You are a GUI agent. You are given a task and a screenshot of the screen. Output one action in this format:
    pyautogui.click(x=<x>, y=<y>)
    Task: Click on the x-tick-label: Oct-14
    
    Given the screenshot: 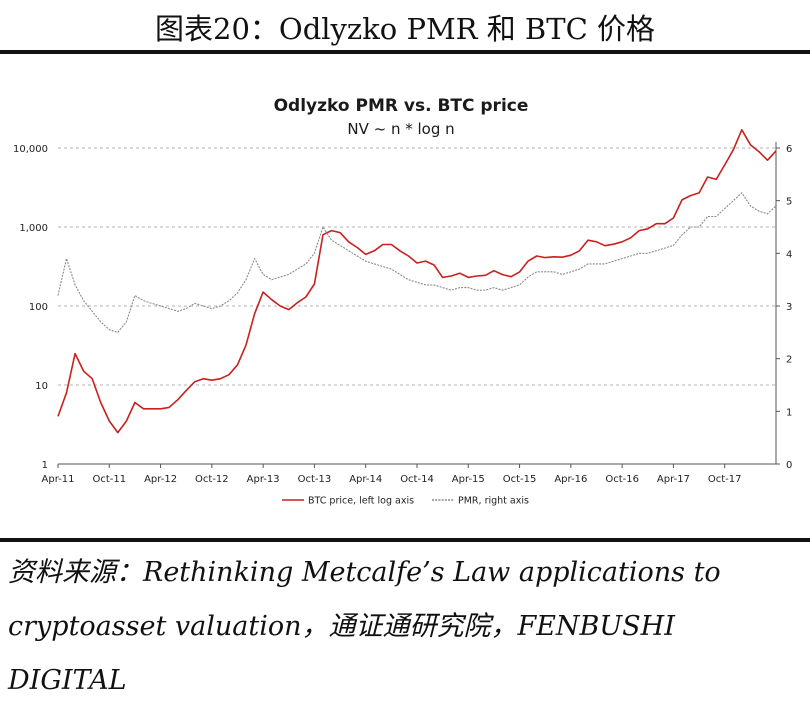 What is the action you would take?
    pyautogui.click(x=417, y=479)
    